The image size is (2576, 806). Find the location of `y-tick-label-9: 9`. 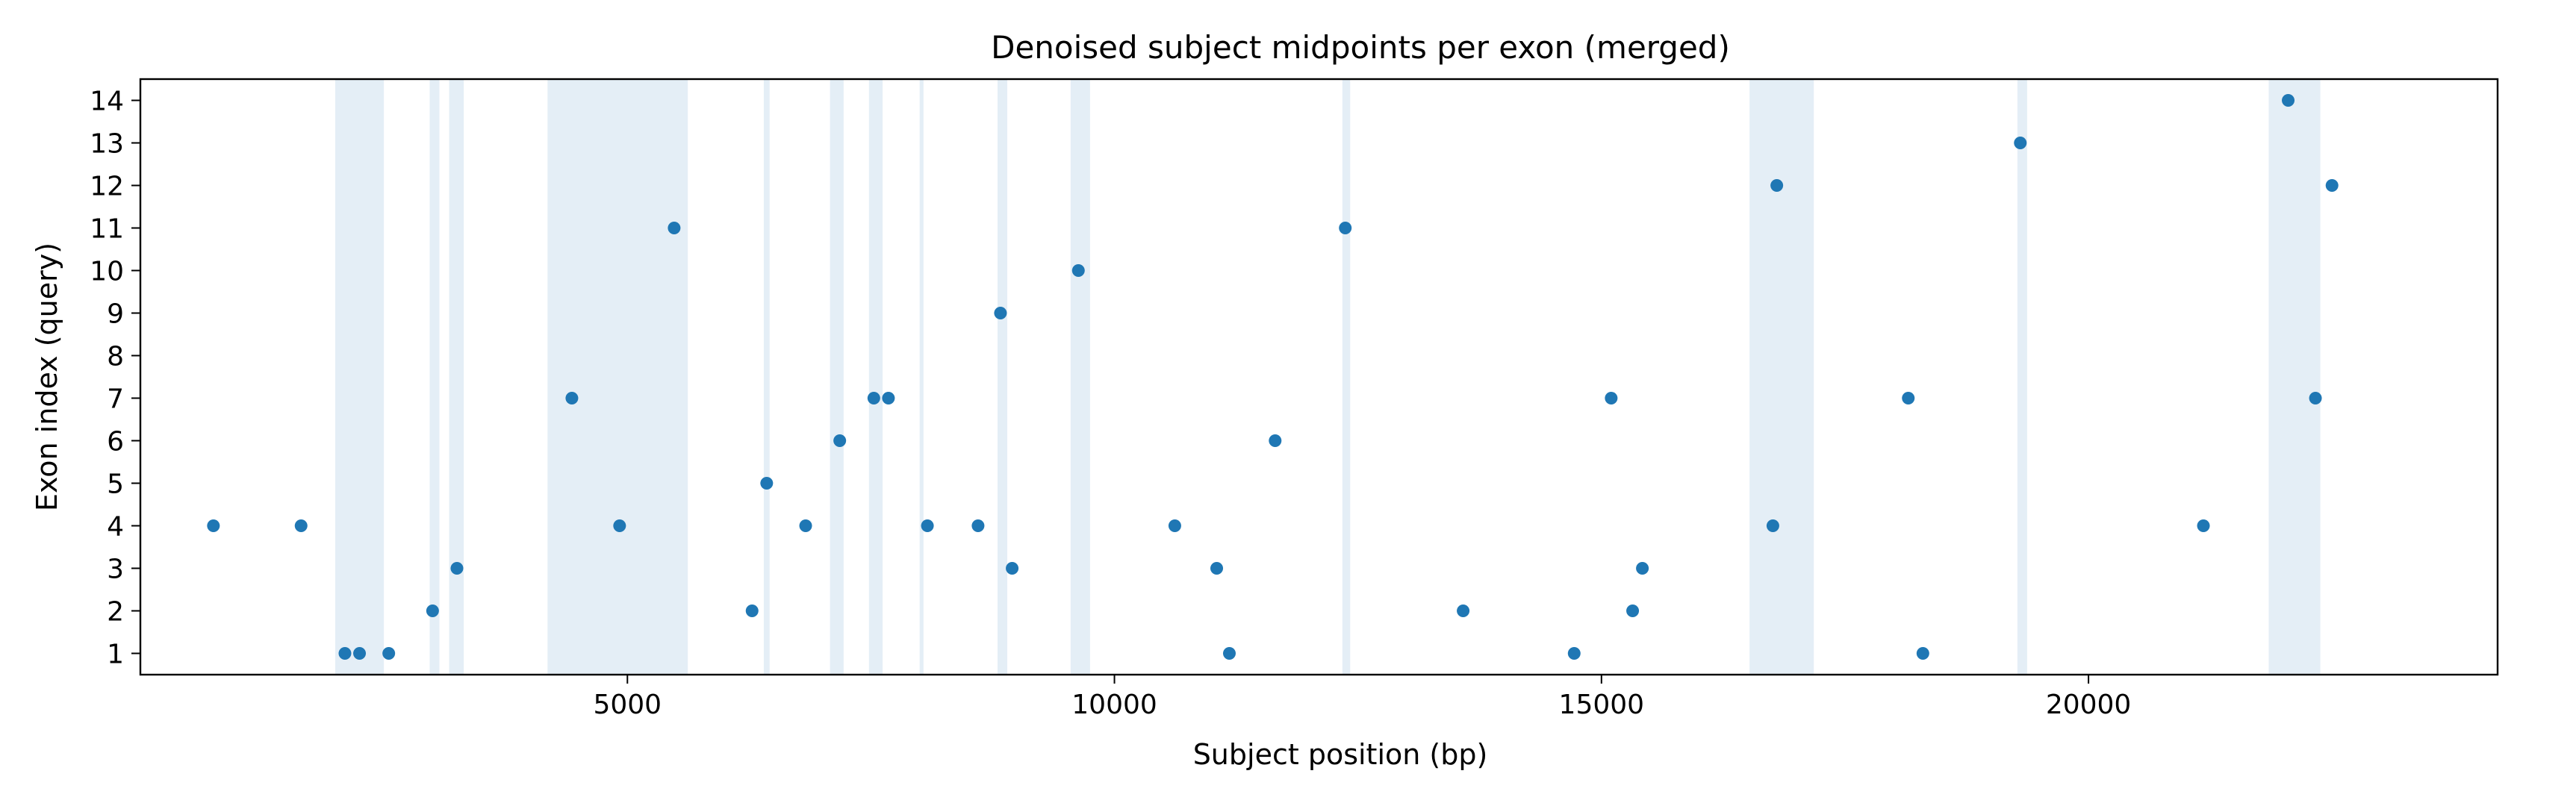

y-tick-label-9: 9 is located at coordinates (115, 314).